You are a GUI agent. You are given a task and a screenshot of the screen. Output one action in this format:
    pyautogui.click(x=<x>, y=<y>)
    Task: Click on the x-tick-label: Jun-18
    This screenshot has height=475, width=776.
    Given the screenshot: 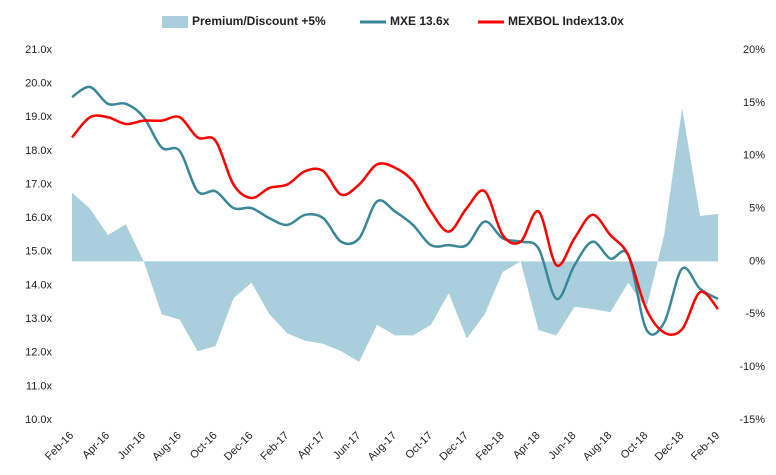 What is the action you would take?
    pyautogui.click(x=562, y=446)
    